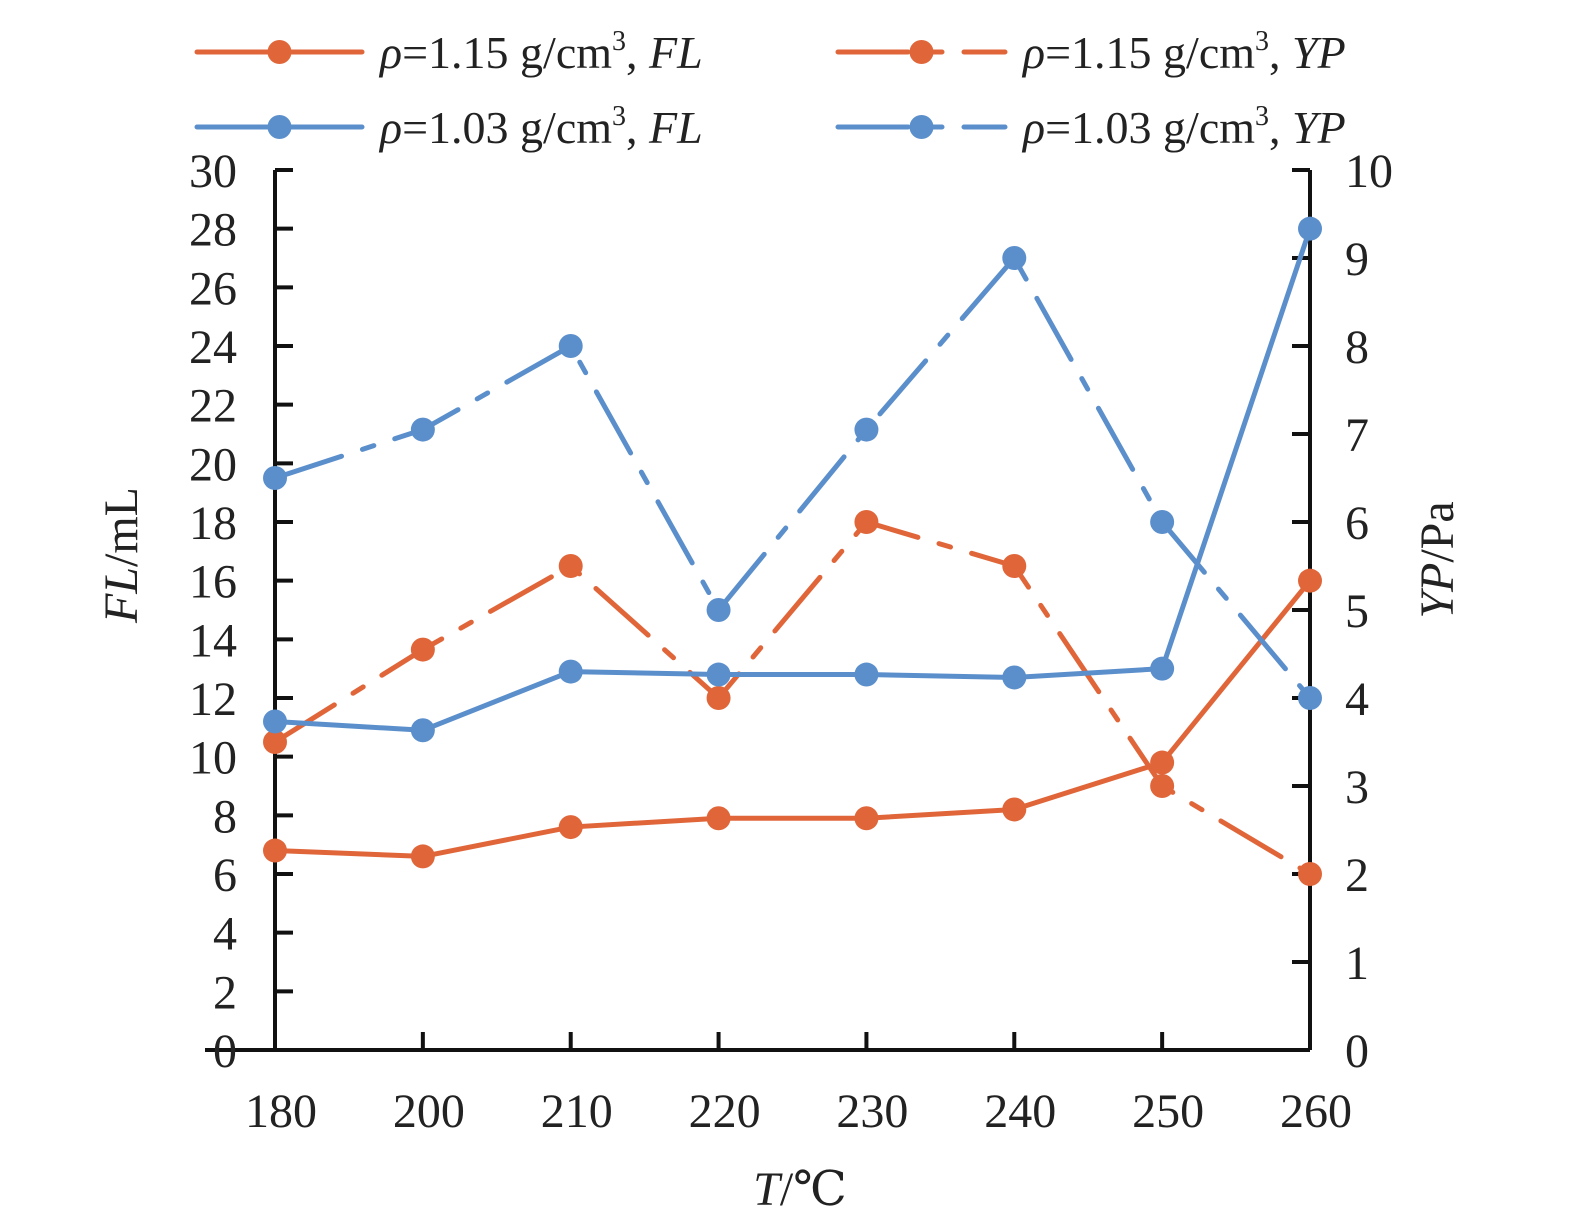 This screenshot has width=1575, height=1229. Describe the element at coordinates (1357, 435) in the screenshot. I see `right-tick-label: 7` at that location.